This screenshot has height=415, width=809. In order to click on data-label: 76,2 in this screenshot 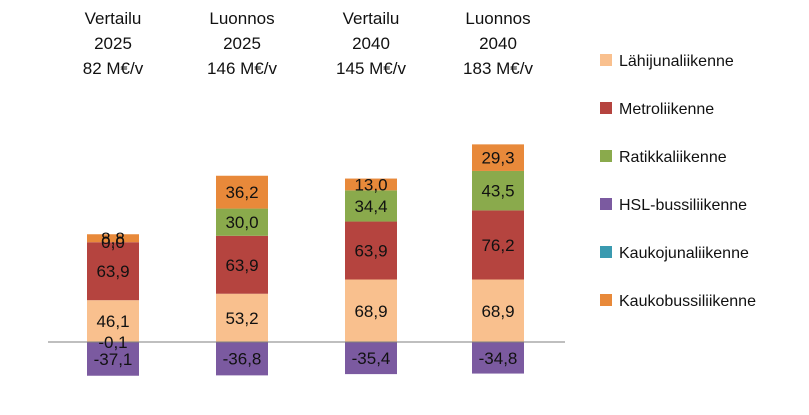, I will do `click(497, 245)`.